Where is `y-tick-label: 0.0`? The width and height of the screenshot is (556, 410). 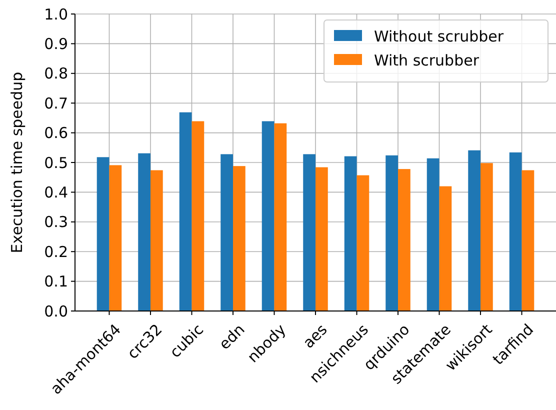
y-tick-label: 0.0 is located at coordinates (56, 311).